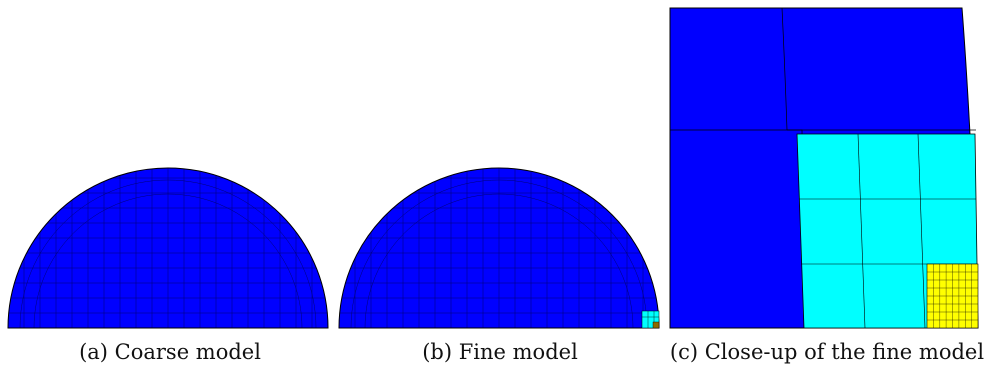  Describe the element at coordinates (170, 352) in the screenshot. I see `caption-coarse-model: (a) Coarse model` at that location.